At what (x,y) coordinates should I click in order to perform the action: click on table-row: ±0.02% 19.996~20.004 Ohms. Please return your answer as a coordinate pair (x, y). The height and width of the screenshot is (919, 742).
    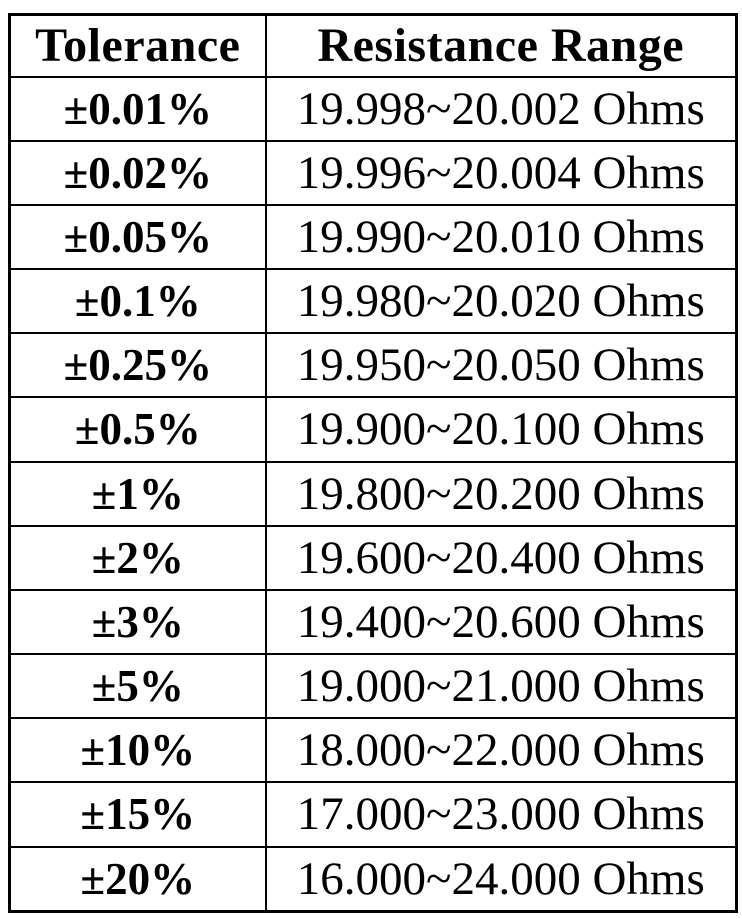
    Looking at the image, I should click on (373, 172).